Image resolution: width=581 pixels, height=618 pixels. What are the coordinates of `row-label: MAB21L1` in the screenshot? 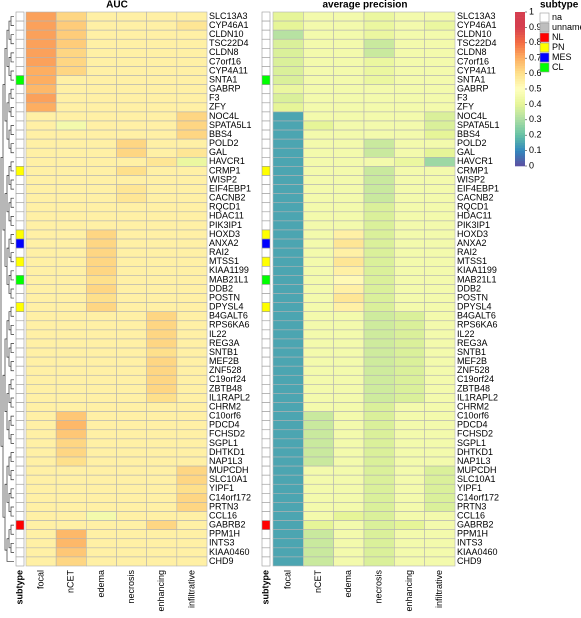 It's located at (229, 279).